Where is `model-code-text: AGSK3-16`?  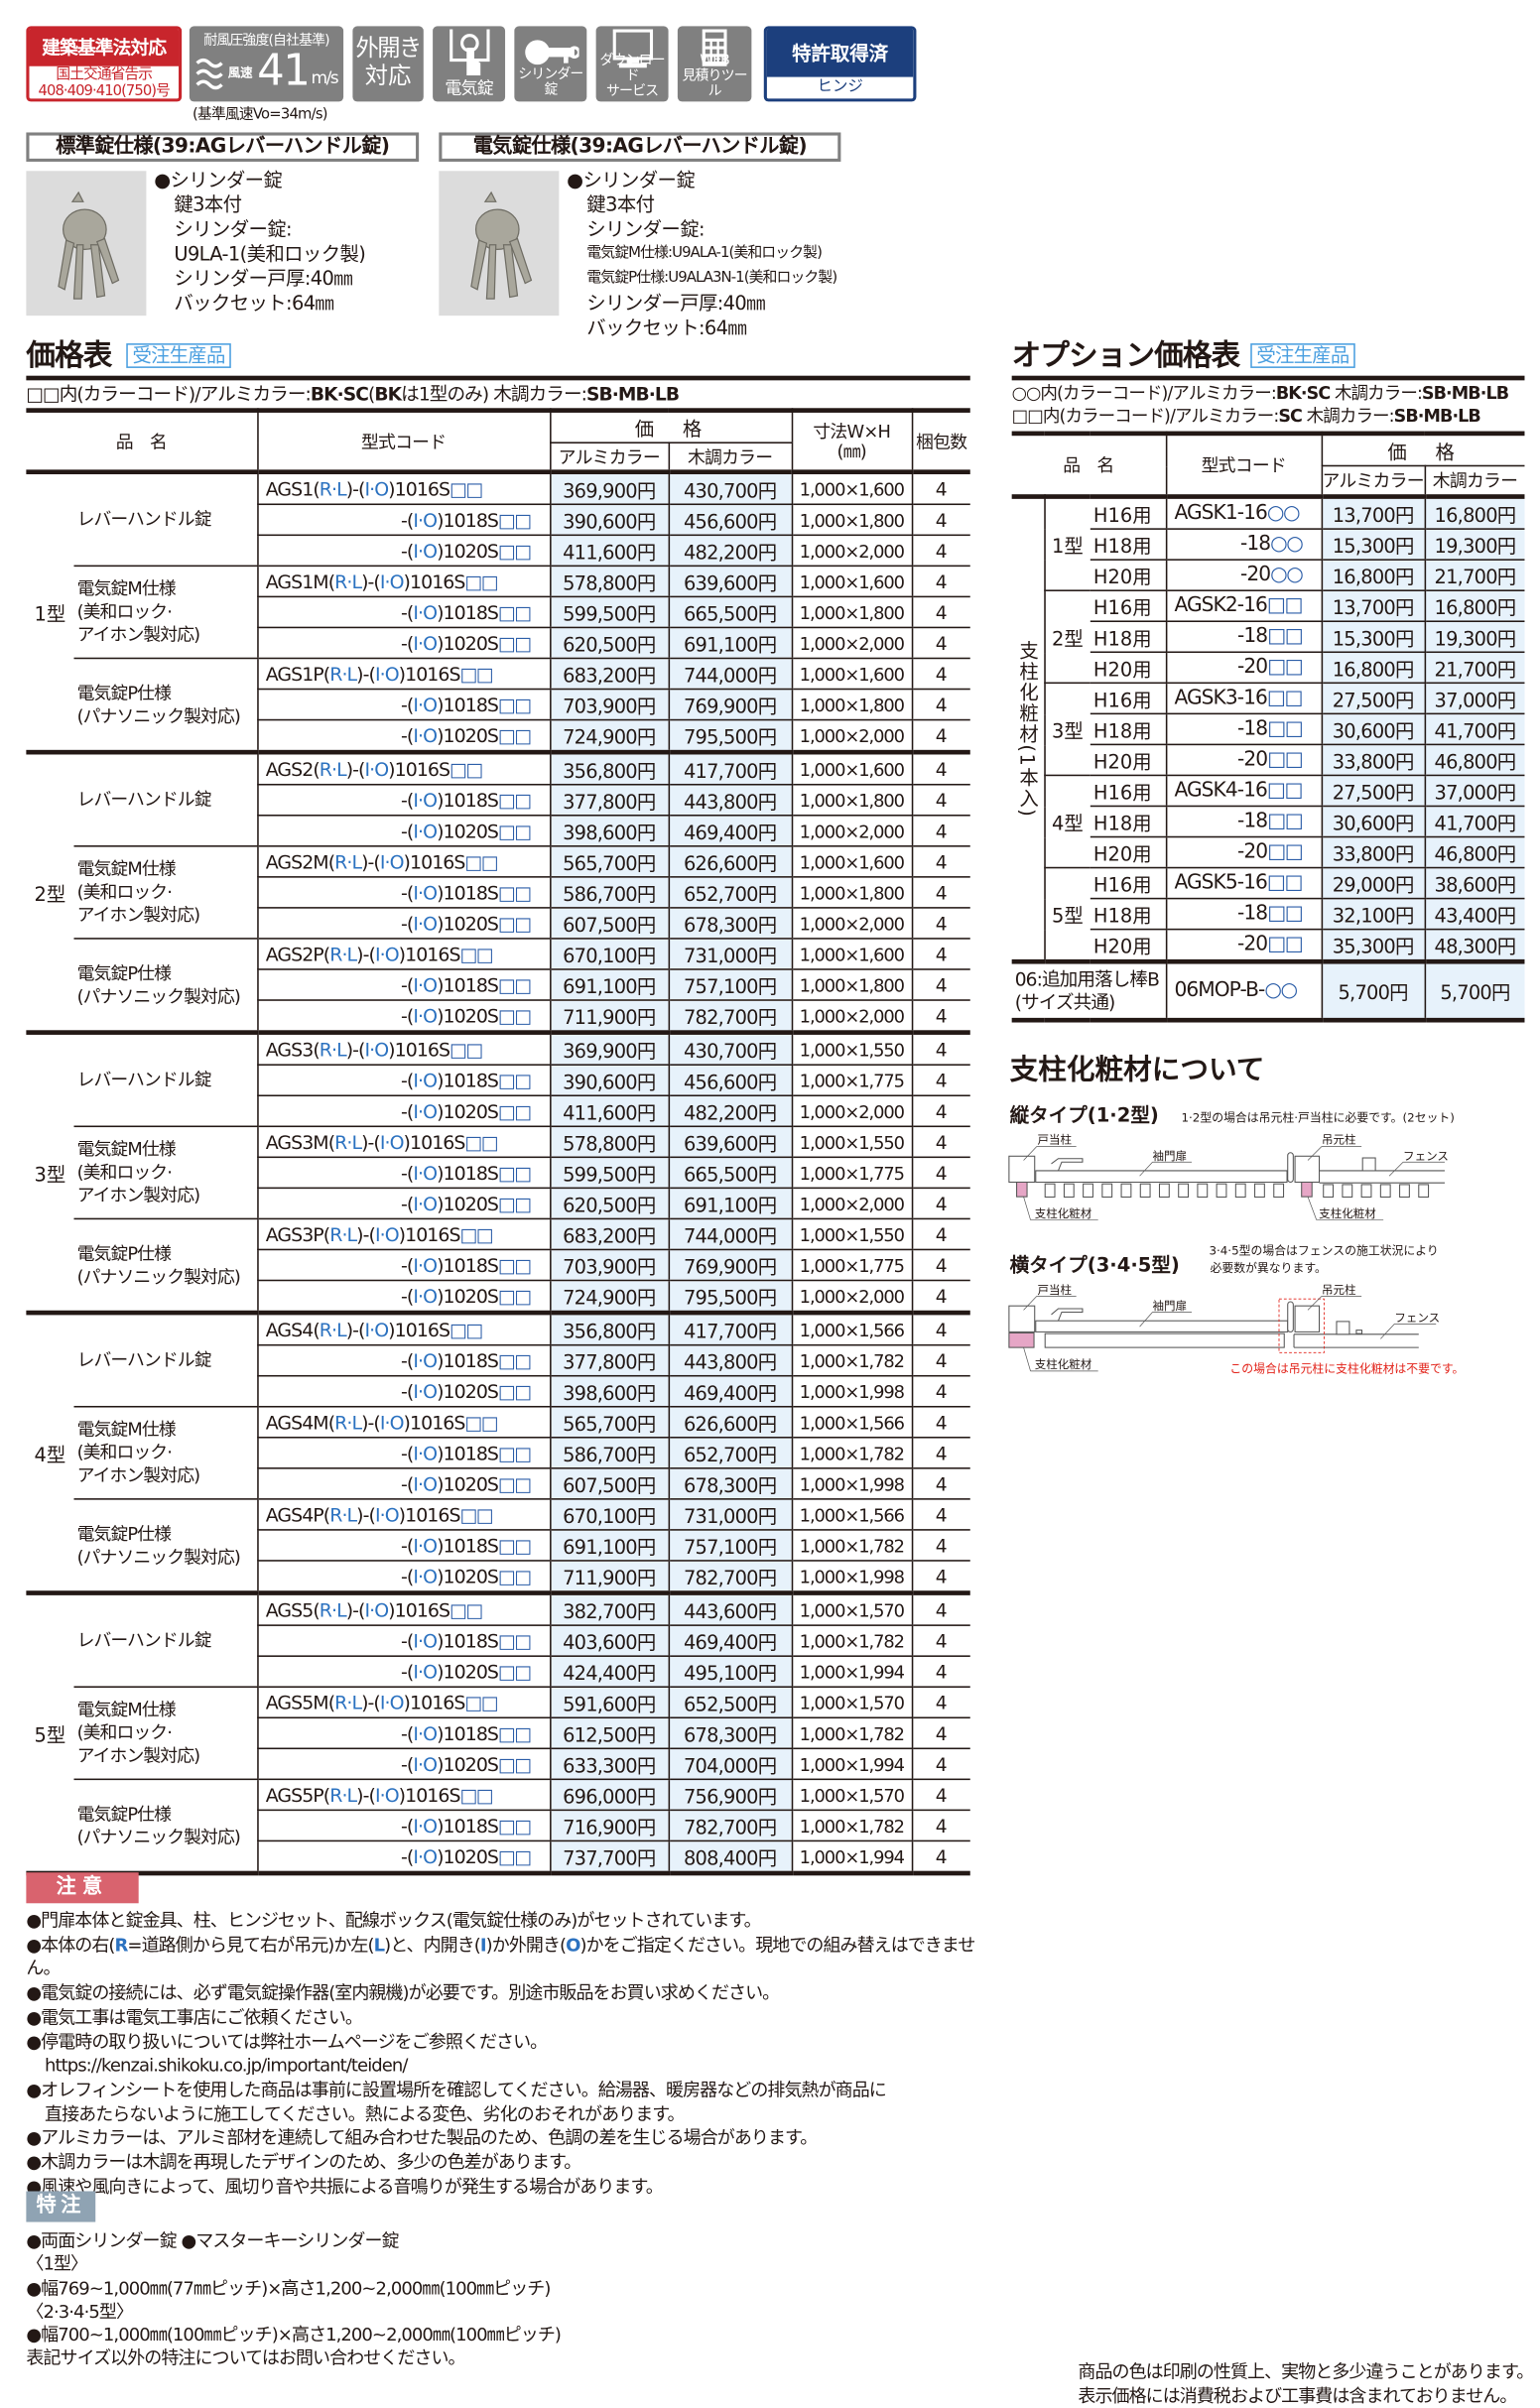 model-code-text: AGSK3-16 is located at coordinates (1220, 698).